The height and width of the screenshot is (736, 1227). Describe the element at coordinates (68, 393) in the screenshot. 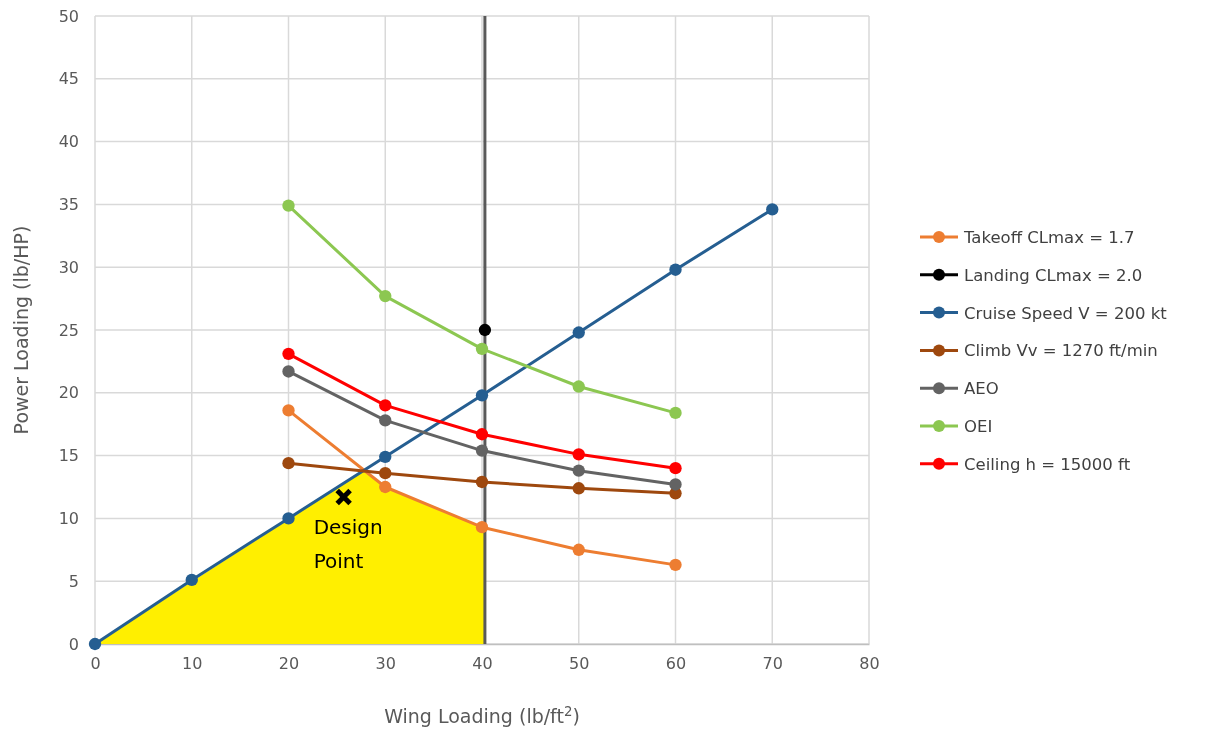

I see `y-tick-label: 20` at that location.